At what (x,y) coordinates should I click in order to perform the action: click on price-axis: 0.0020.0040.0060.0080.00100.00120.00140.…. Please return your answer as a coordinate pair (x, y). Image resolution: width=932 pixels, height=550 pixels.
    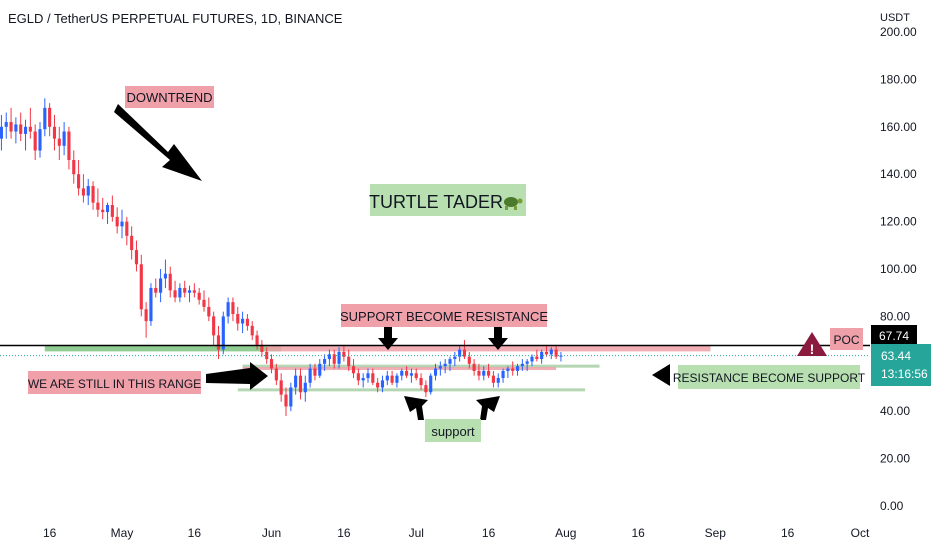
    Looking at the image, I should click on (898, 269).